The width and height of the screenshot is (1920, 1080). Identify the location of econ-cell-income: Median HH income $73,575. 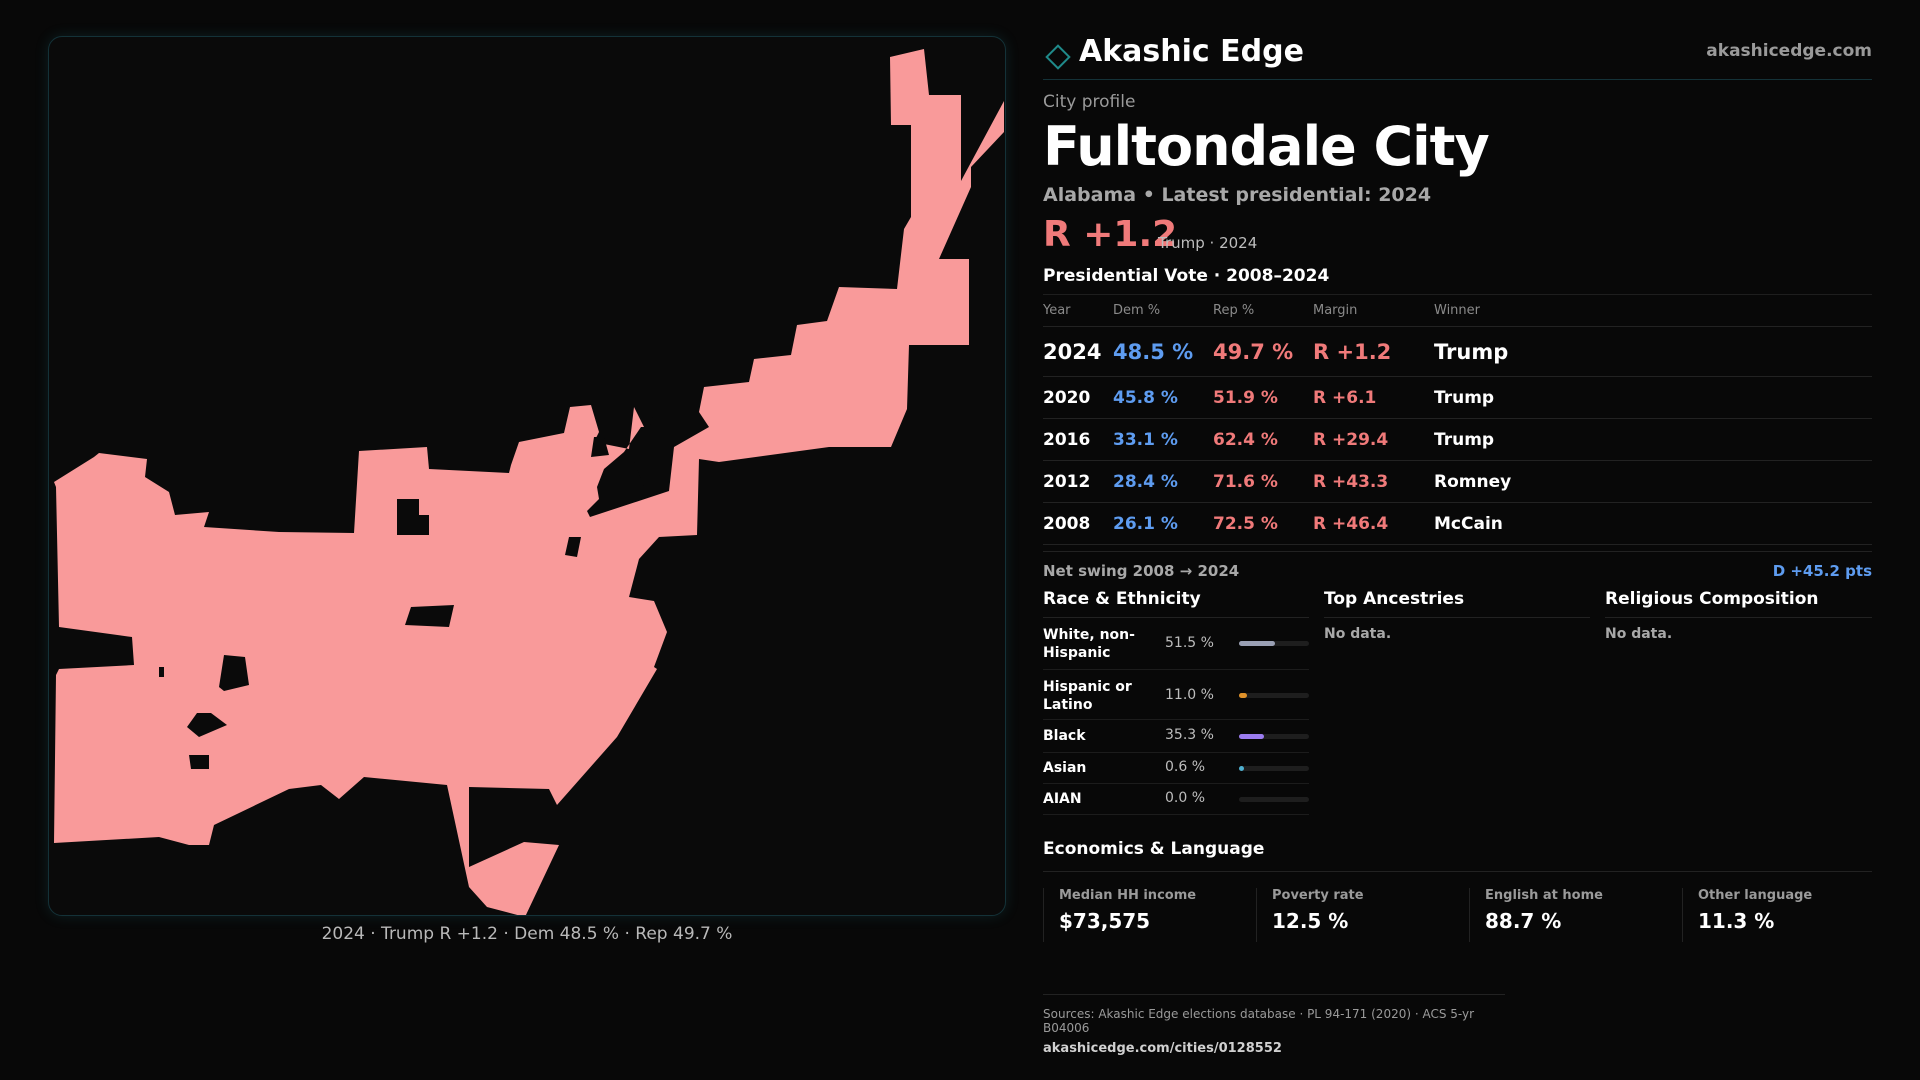
(1149, 915).